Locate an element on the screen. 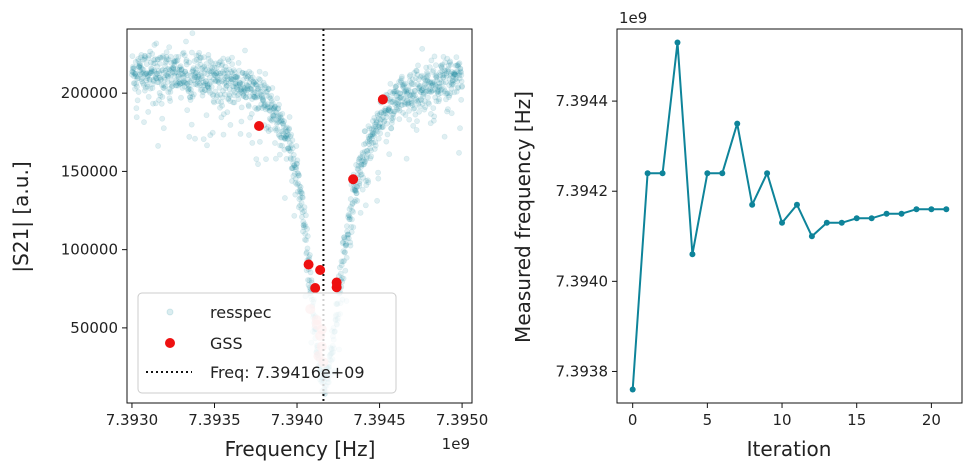 The width and height of the screenshot is (972, 472). legend: resspec GSS Freq: 7.39416e+09 is located at coordinates (267, 343).